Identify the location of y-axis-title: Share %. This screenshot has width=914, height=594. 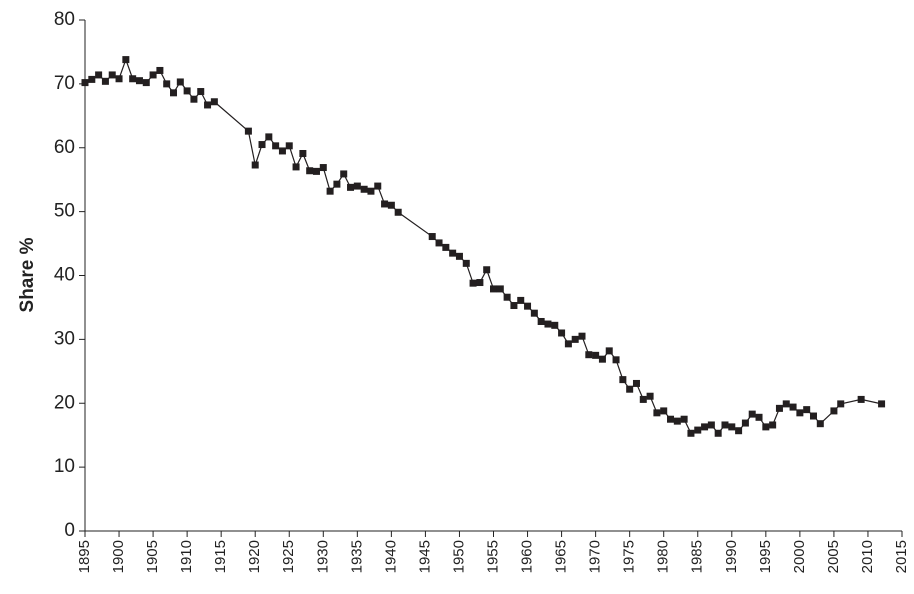
(27, 274).